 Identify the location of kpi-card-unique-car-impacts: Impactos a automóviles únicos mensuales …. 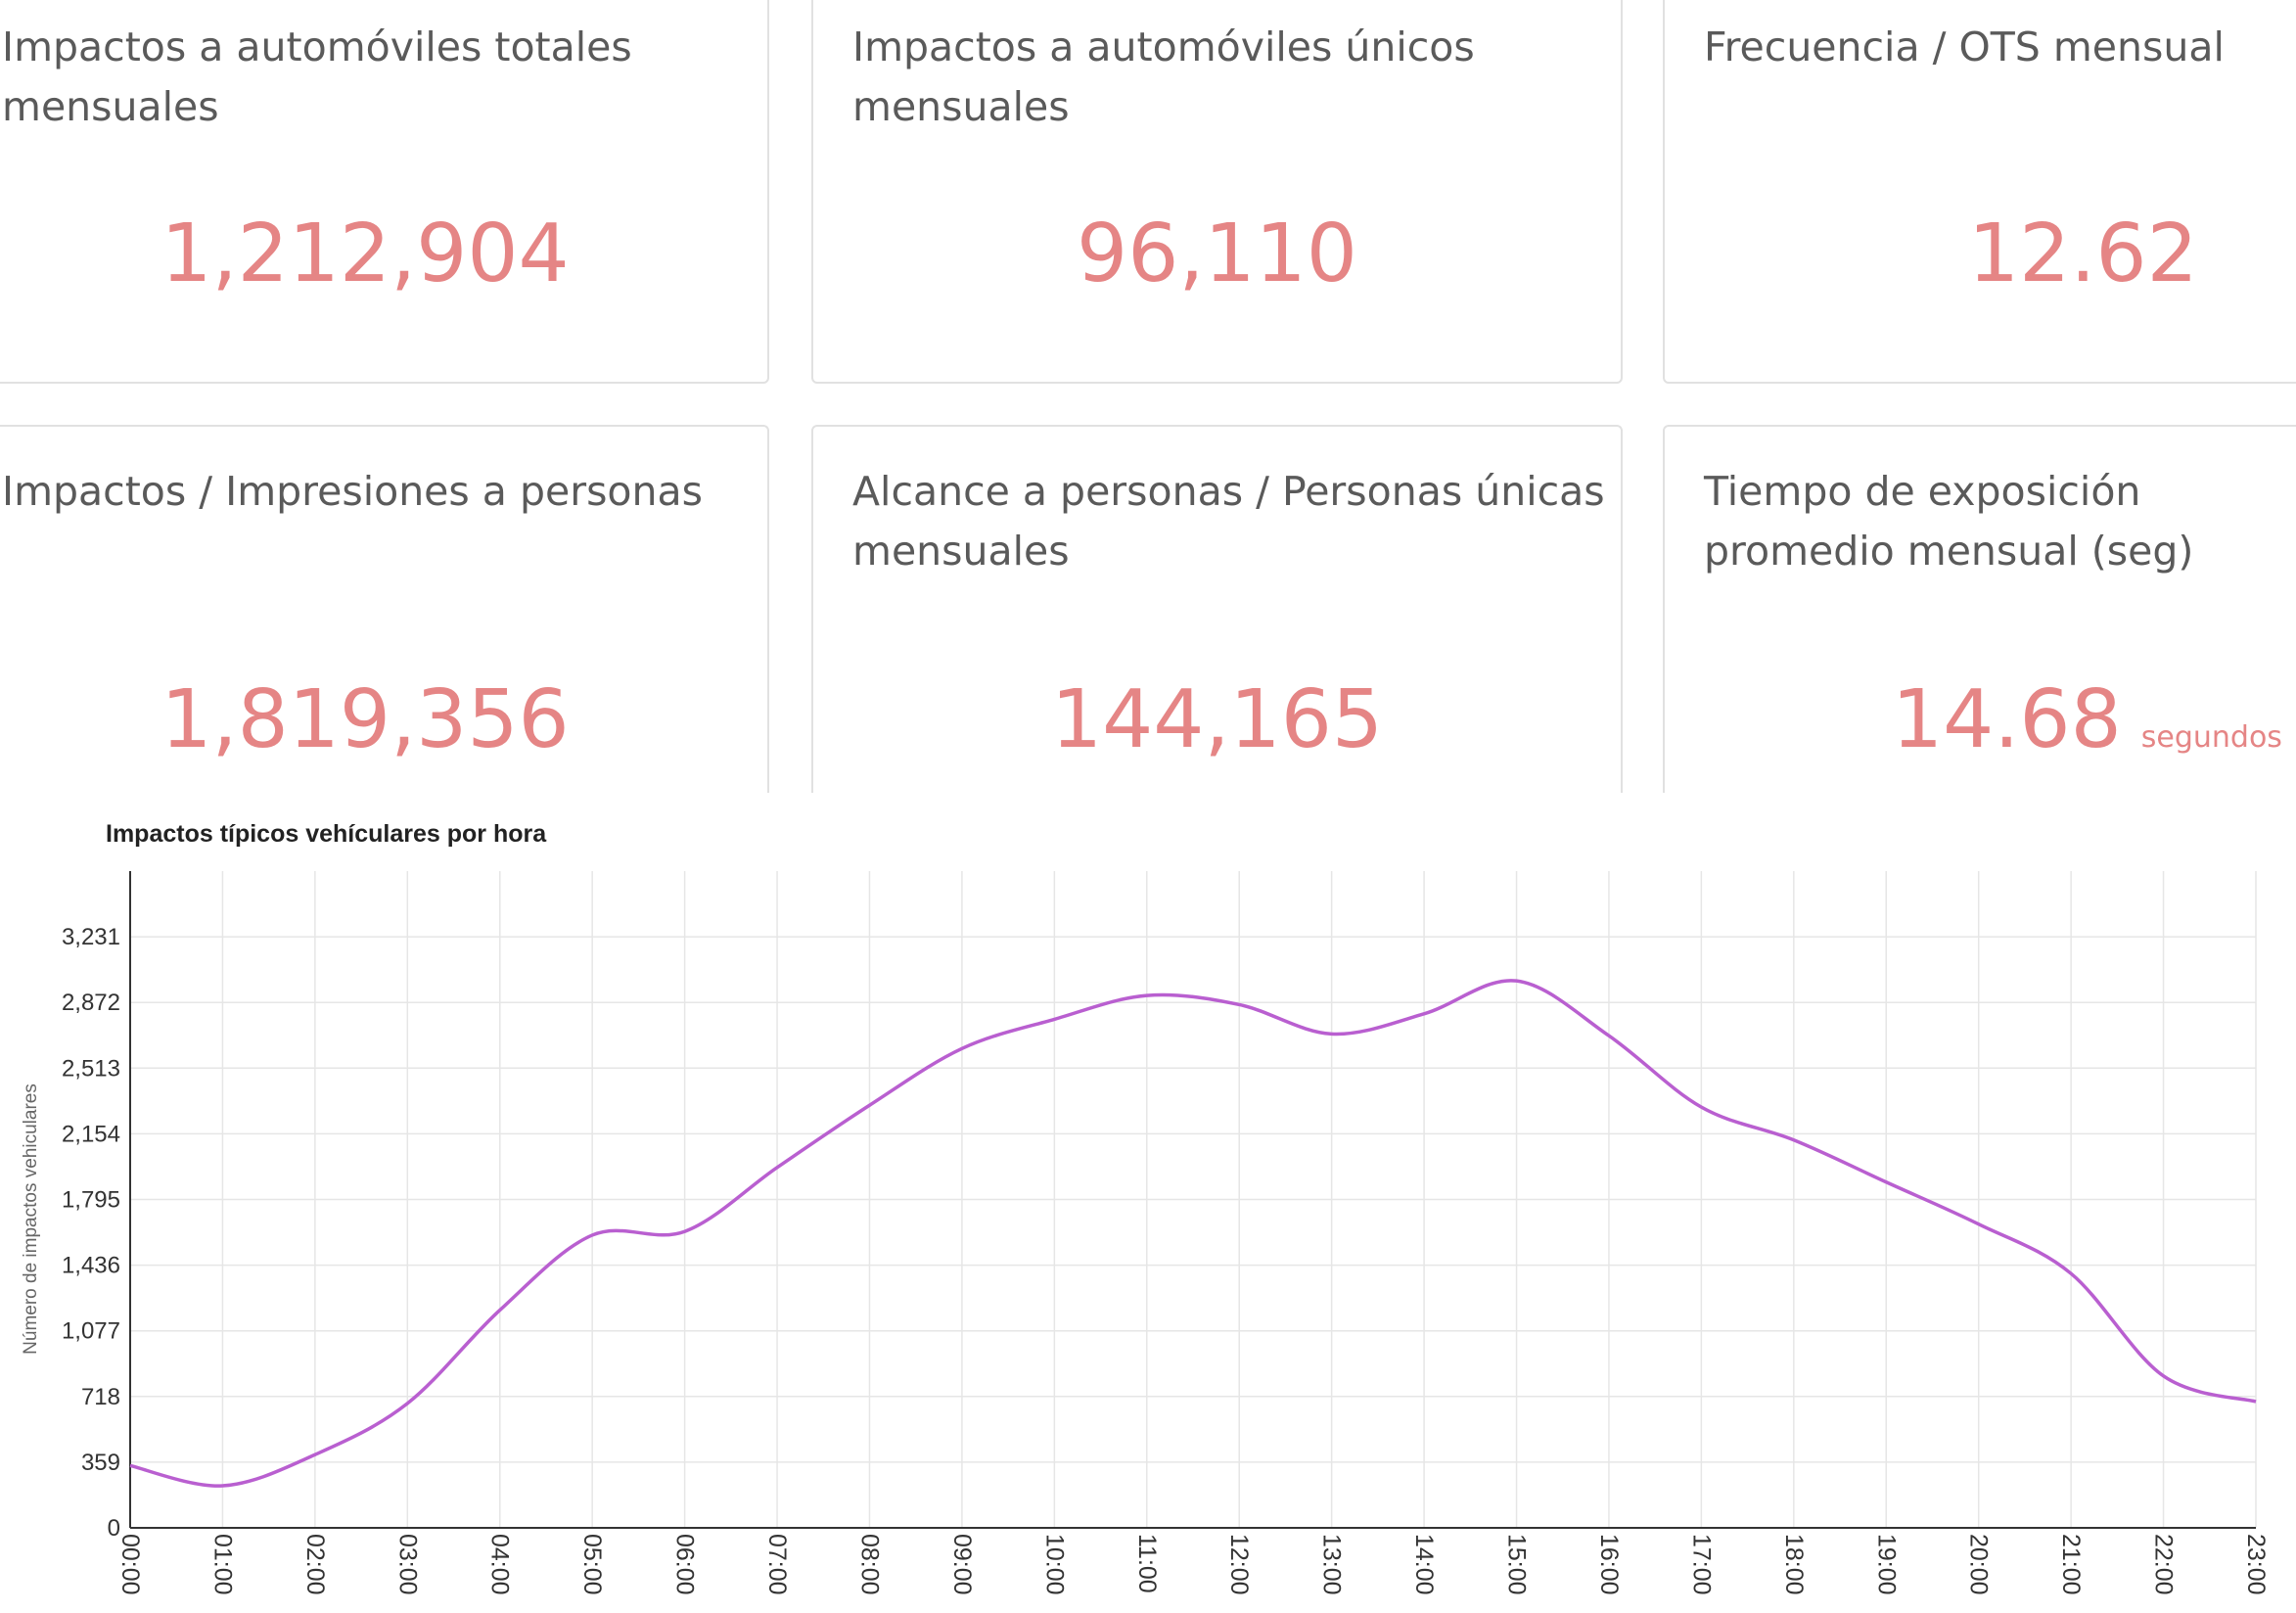
(1217, 192).